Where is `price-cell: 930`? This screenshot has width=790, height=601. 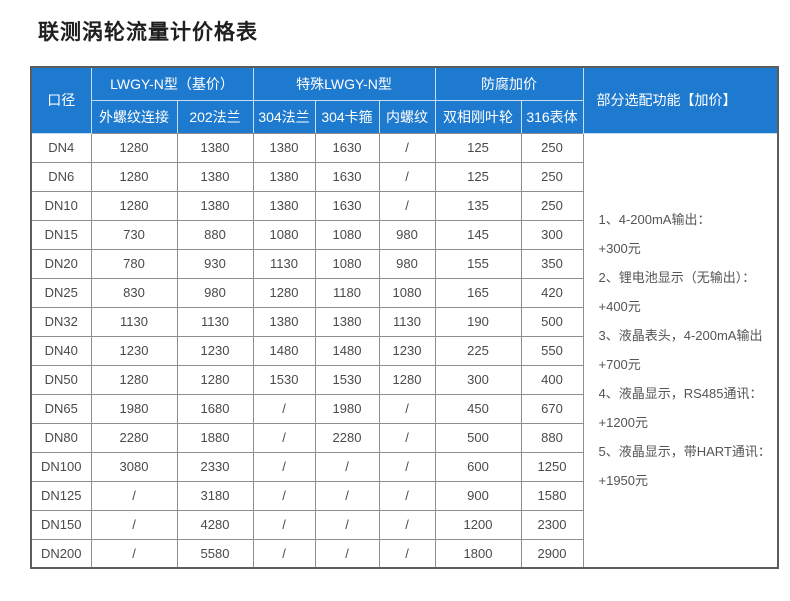
price-cell: 930 is located at coordinates (215, 263).